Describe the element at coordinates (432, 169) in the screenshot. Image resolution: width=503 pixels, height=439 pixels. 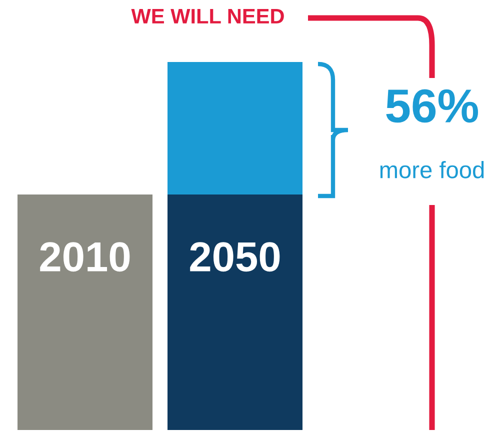
I see `text: more food` at that location.